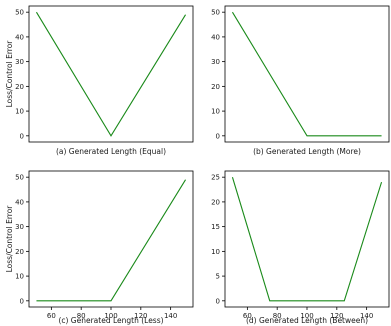  I want to click on panel-caption: (c) Generated Length (Less), so click(110, 320).